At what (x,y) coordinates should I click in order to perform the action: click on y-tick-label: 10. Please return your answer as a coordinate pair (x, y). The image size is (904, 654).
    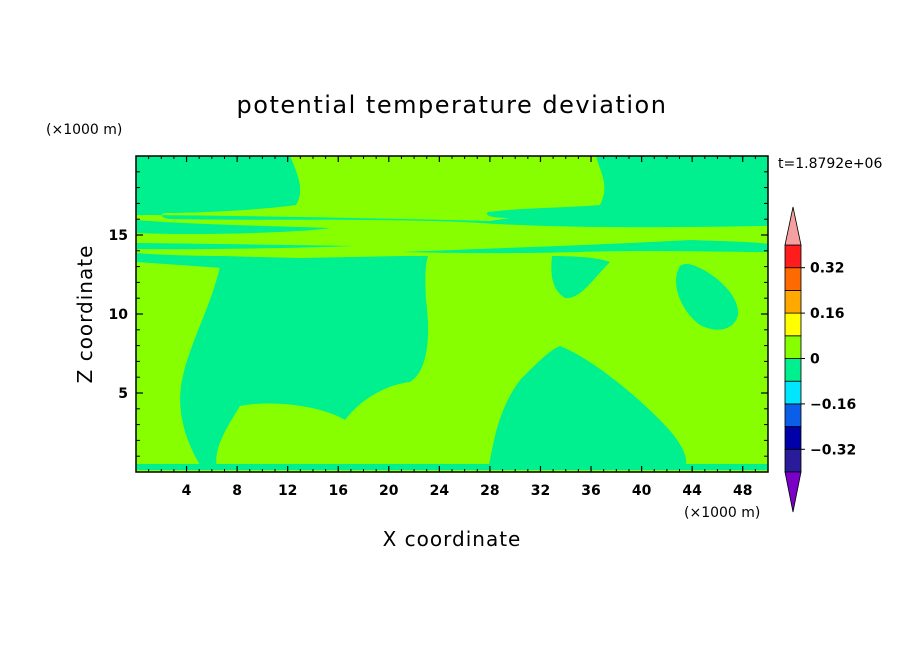
    Looking at the image, I should click on (119, 315).